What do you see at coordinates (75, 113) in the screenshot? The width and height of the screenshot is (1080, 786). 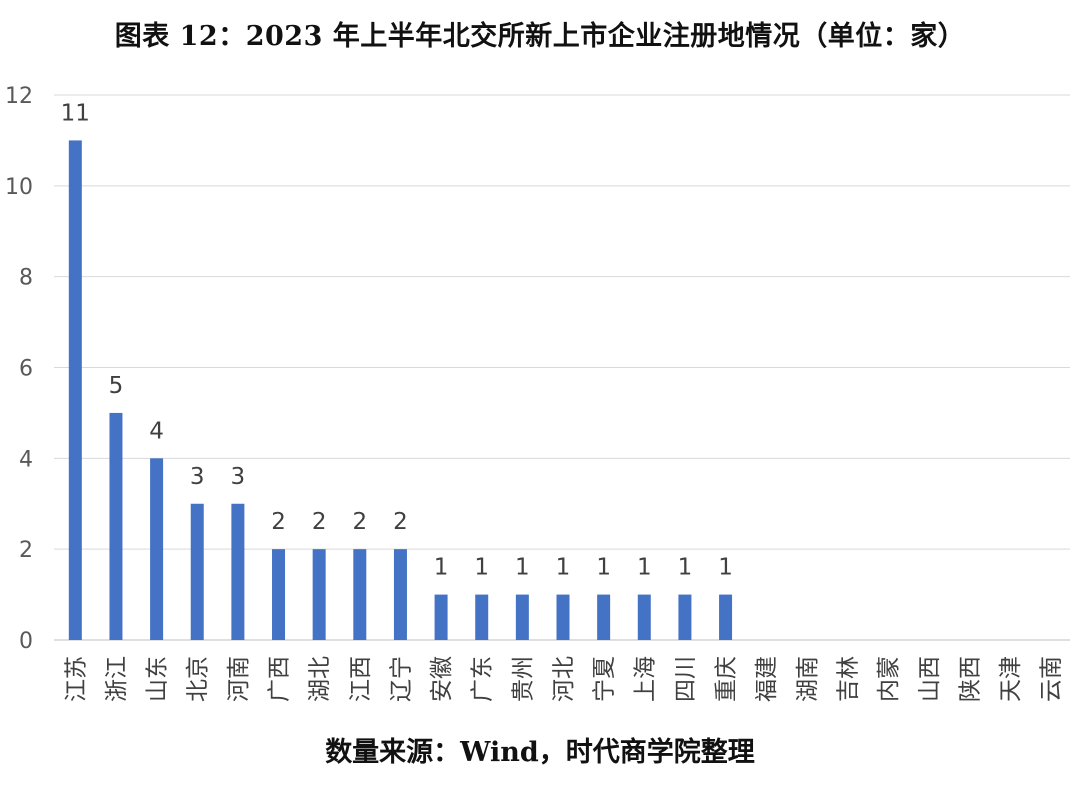 I see `data-label: 11` at bounding box center [75, 113].